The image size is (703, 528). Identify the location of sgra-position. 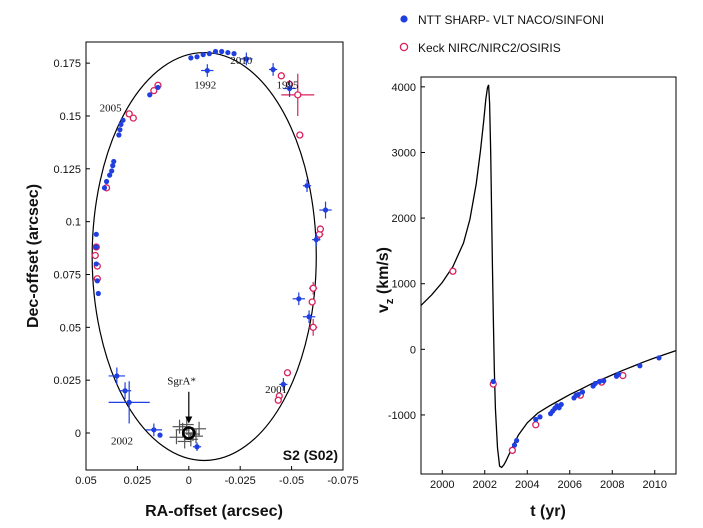
(189, 433).